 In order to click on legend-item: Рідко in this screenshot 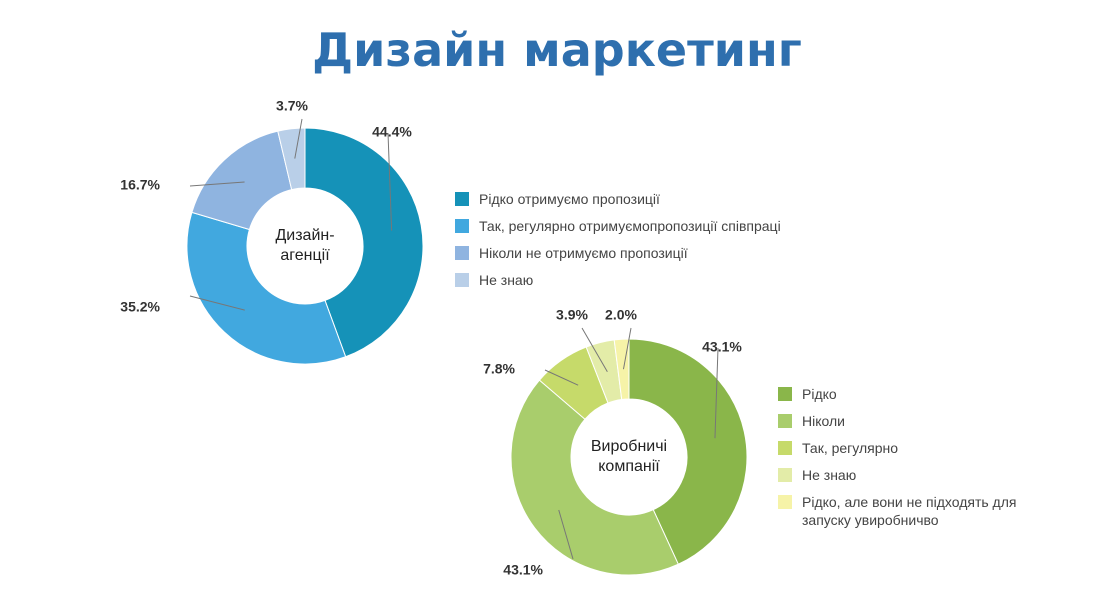, I will do `click(898, 394)`.